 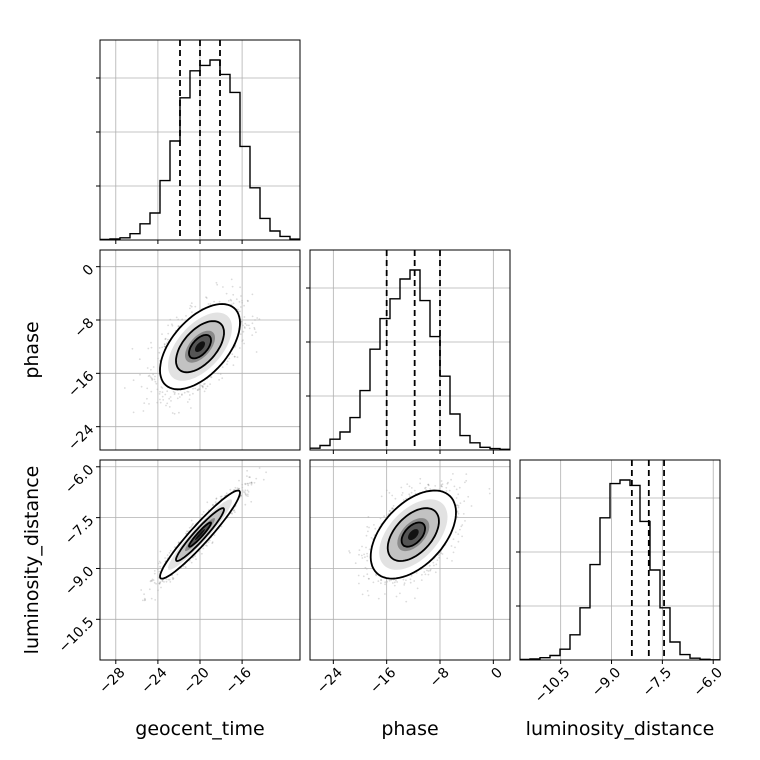 I want to click on density-peak, so click(x=413, y=535).